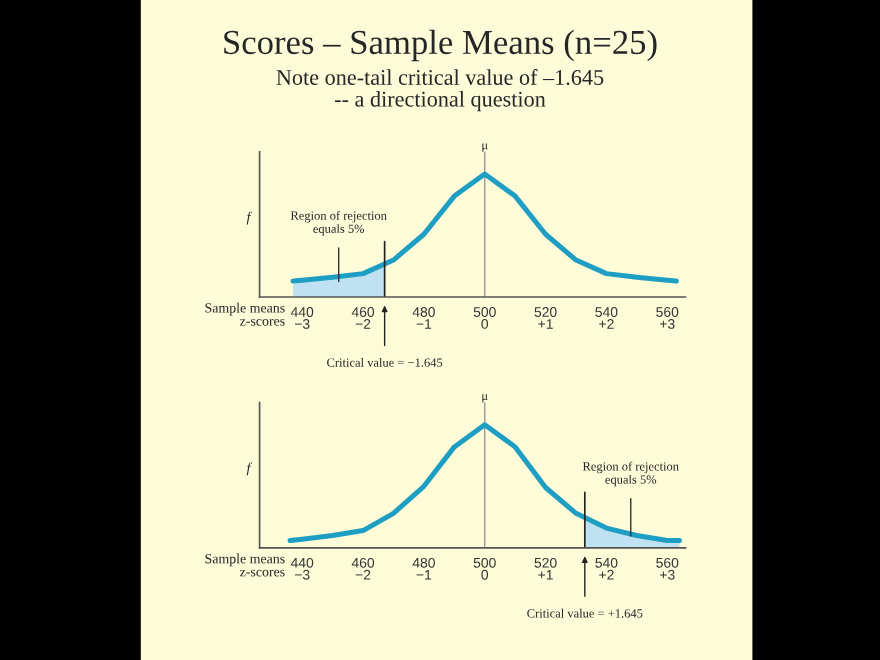 This screenshot has width=880, height=660. Describe the element at coordinates (440, 90) in the screenshot. I see `chart-subtitle: Note one-tail critical value of –1.645 -- a directional question` at that location.